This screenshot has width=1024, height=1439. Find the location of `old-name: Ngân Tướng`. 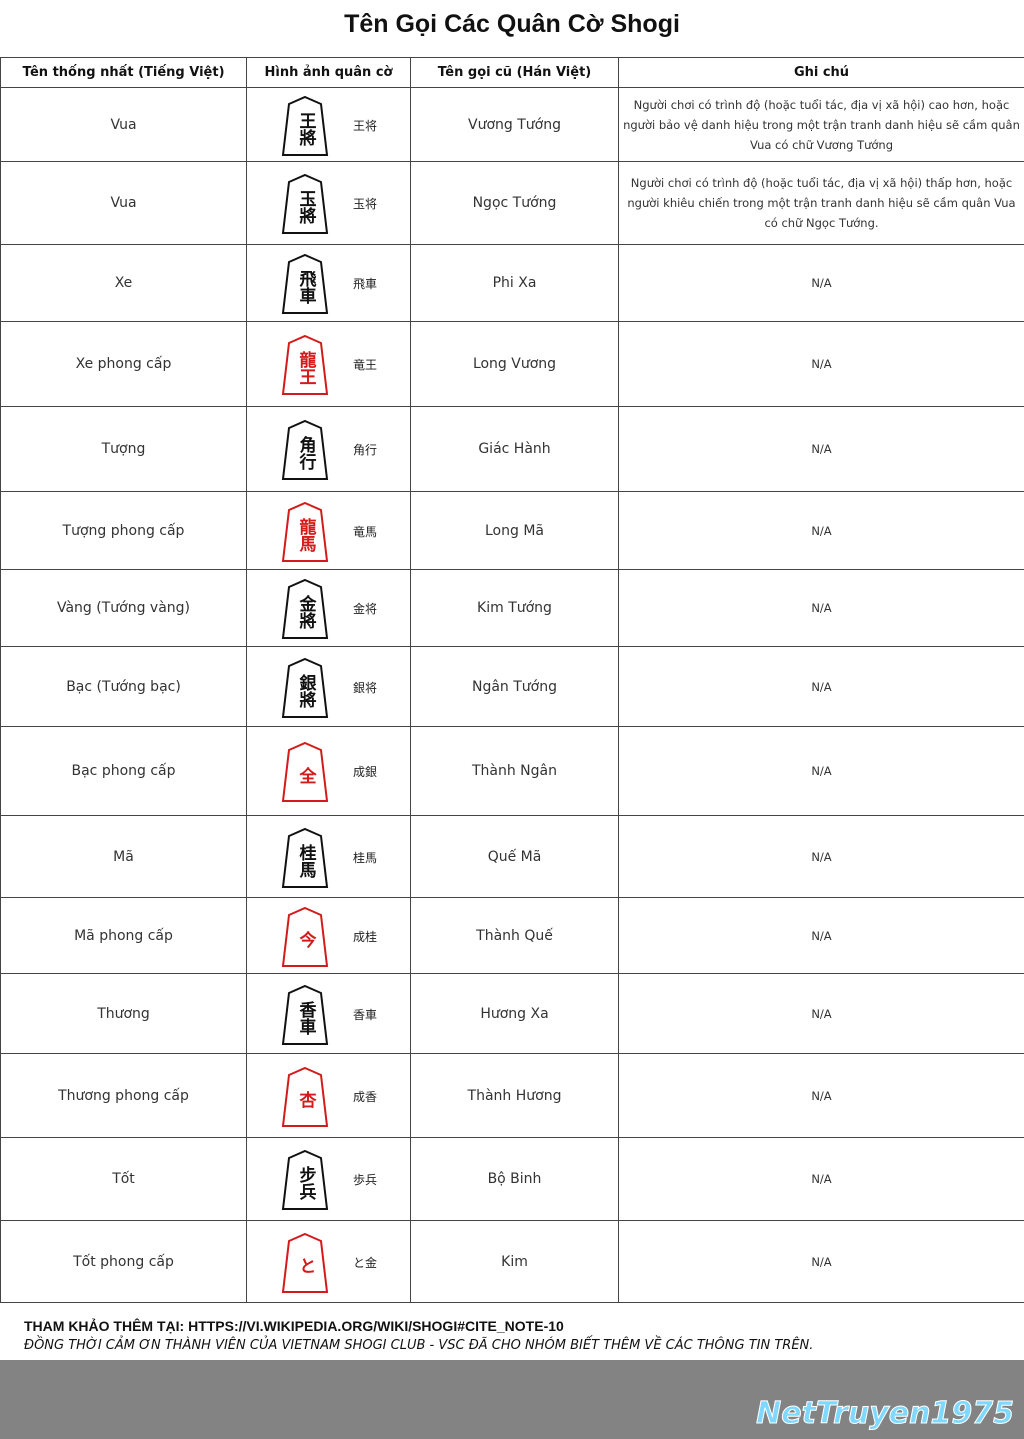

old-name: Ngân Tướng is located at coordinates (514, 686).